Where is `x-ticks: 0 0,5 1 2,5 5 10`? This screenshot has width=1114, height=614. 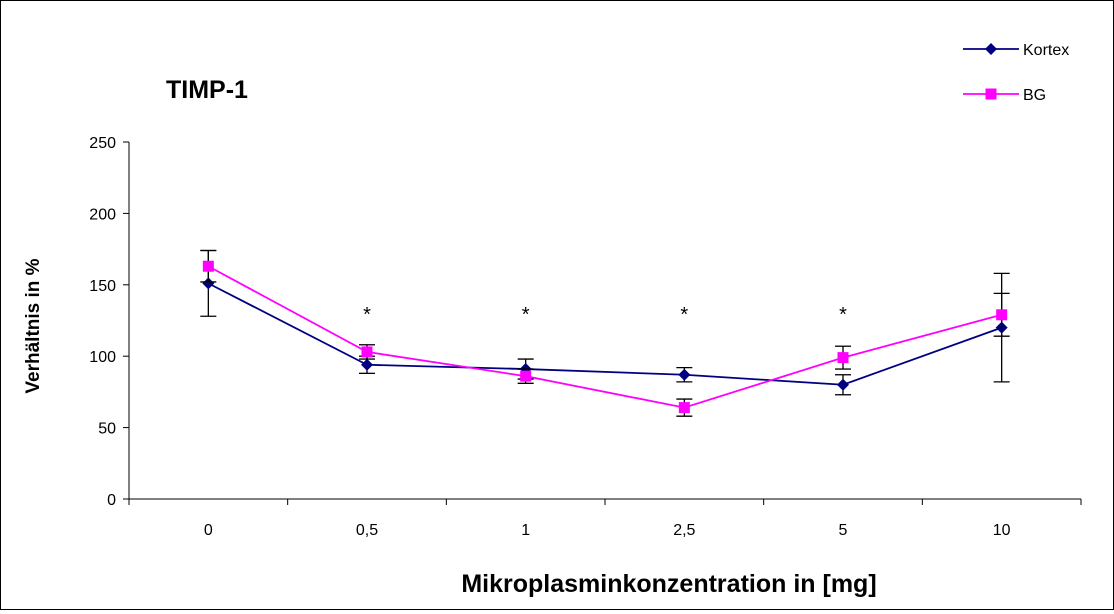 x-ticks: 0 0,5 1 2,5 5 10 is located at coordinates (605, 519).